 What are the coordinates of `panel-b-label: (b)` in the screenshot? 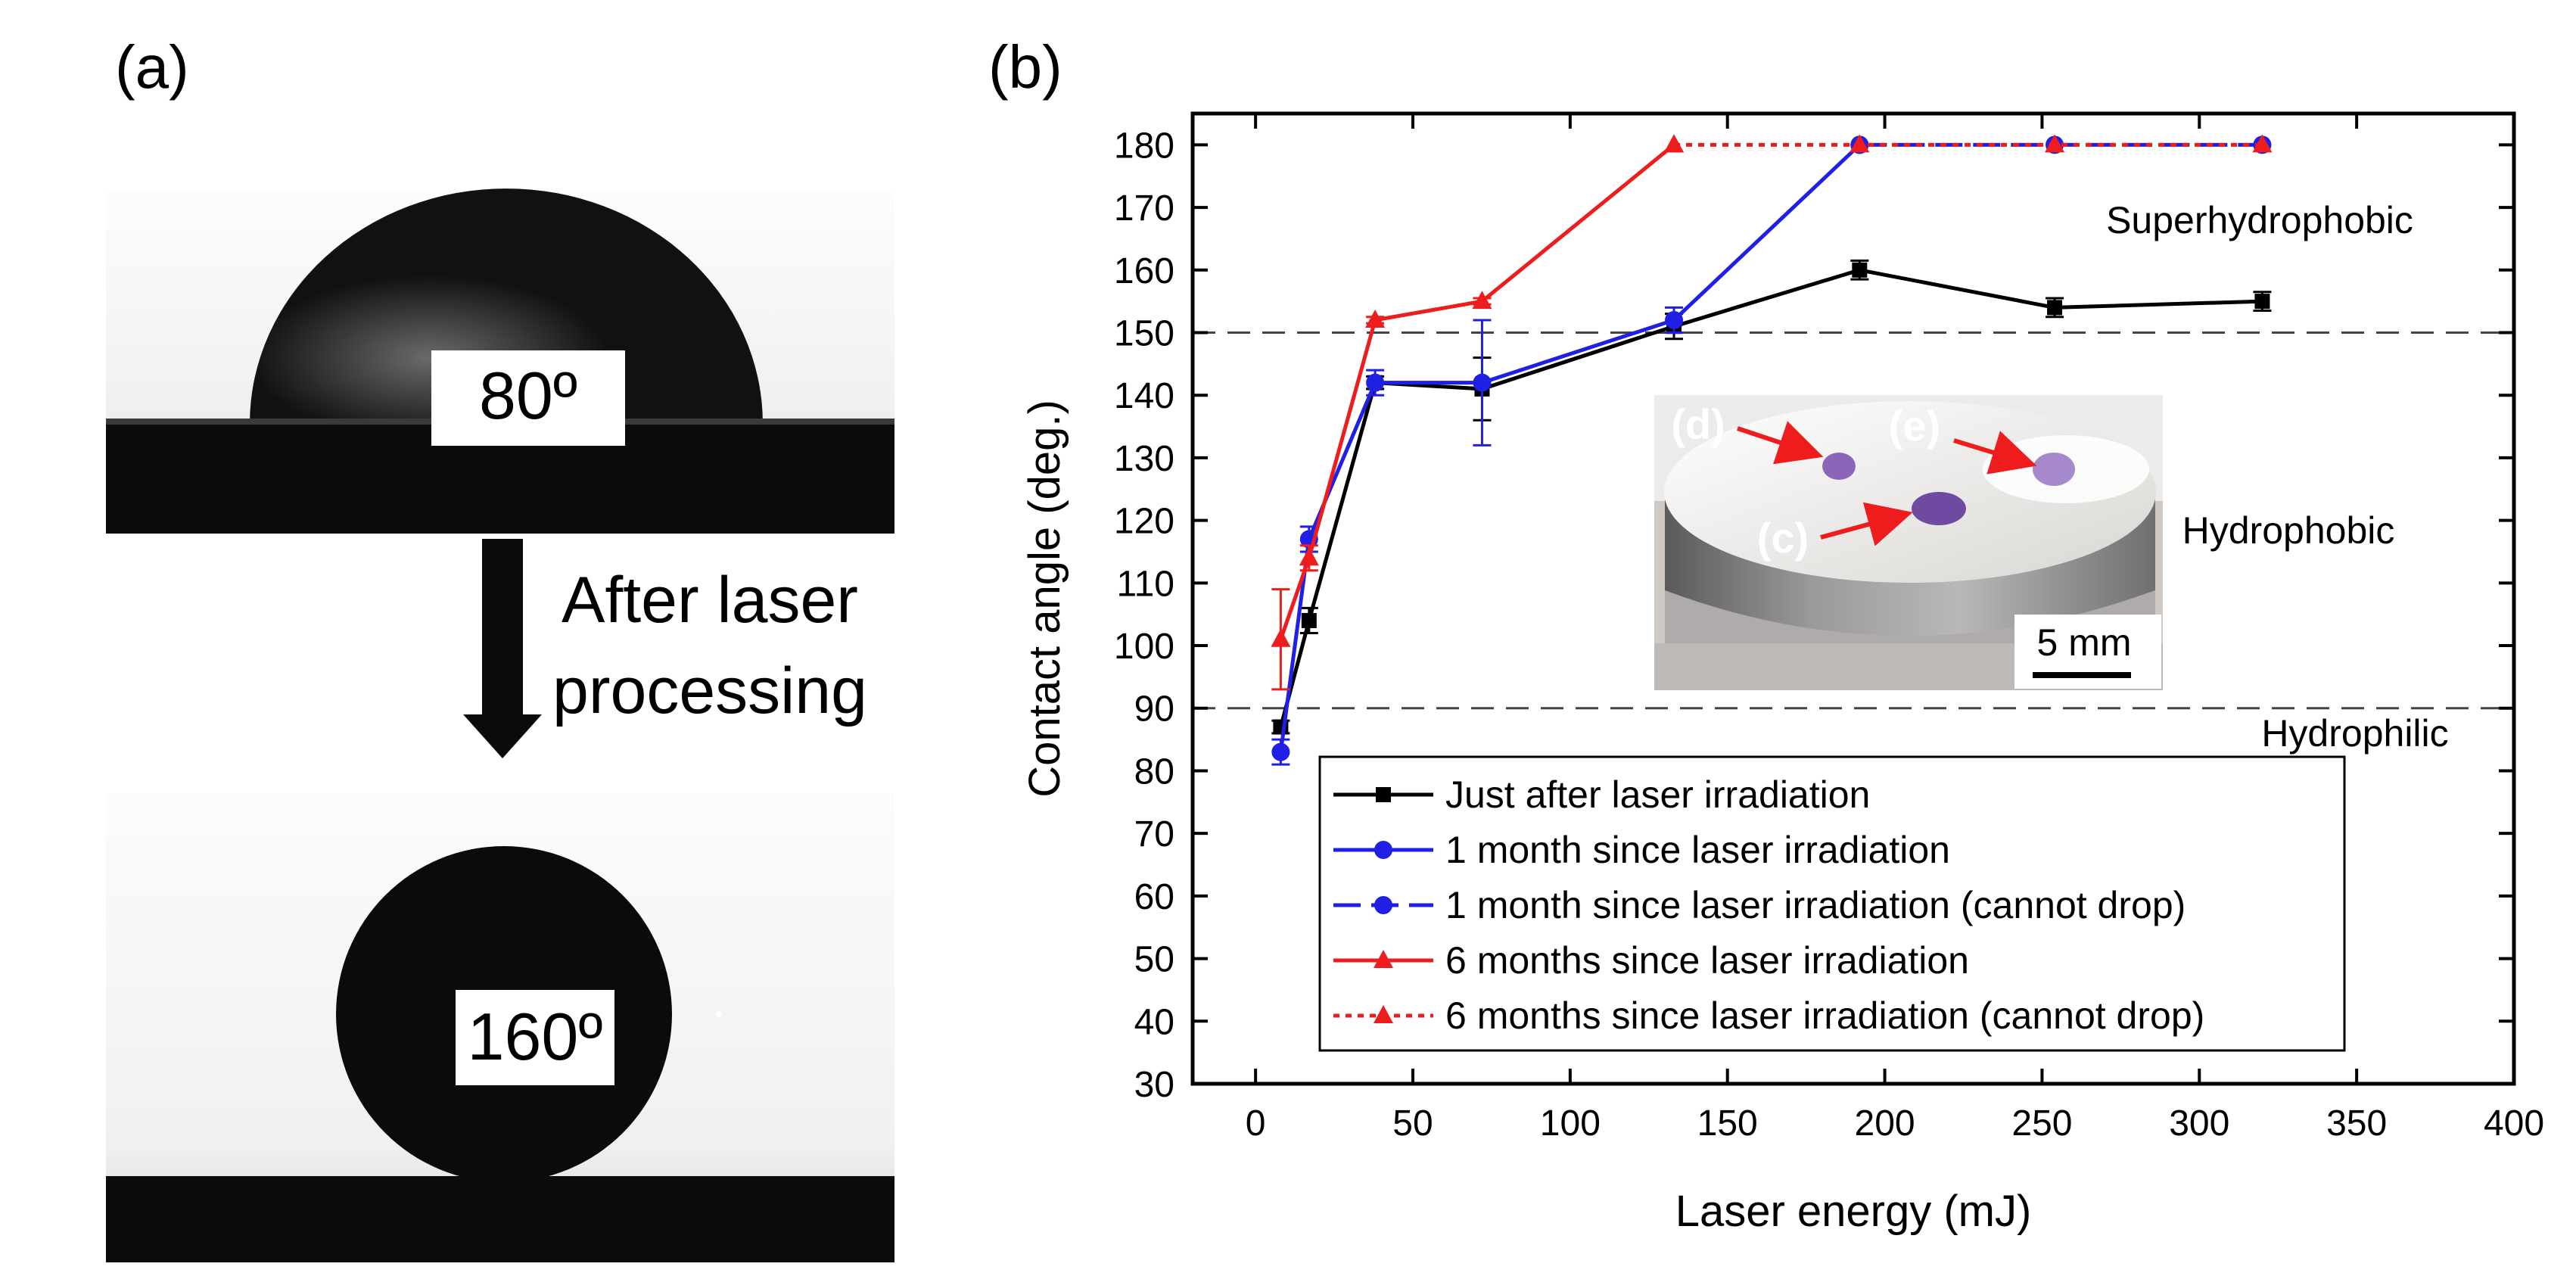 It's located at (1025, 67).